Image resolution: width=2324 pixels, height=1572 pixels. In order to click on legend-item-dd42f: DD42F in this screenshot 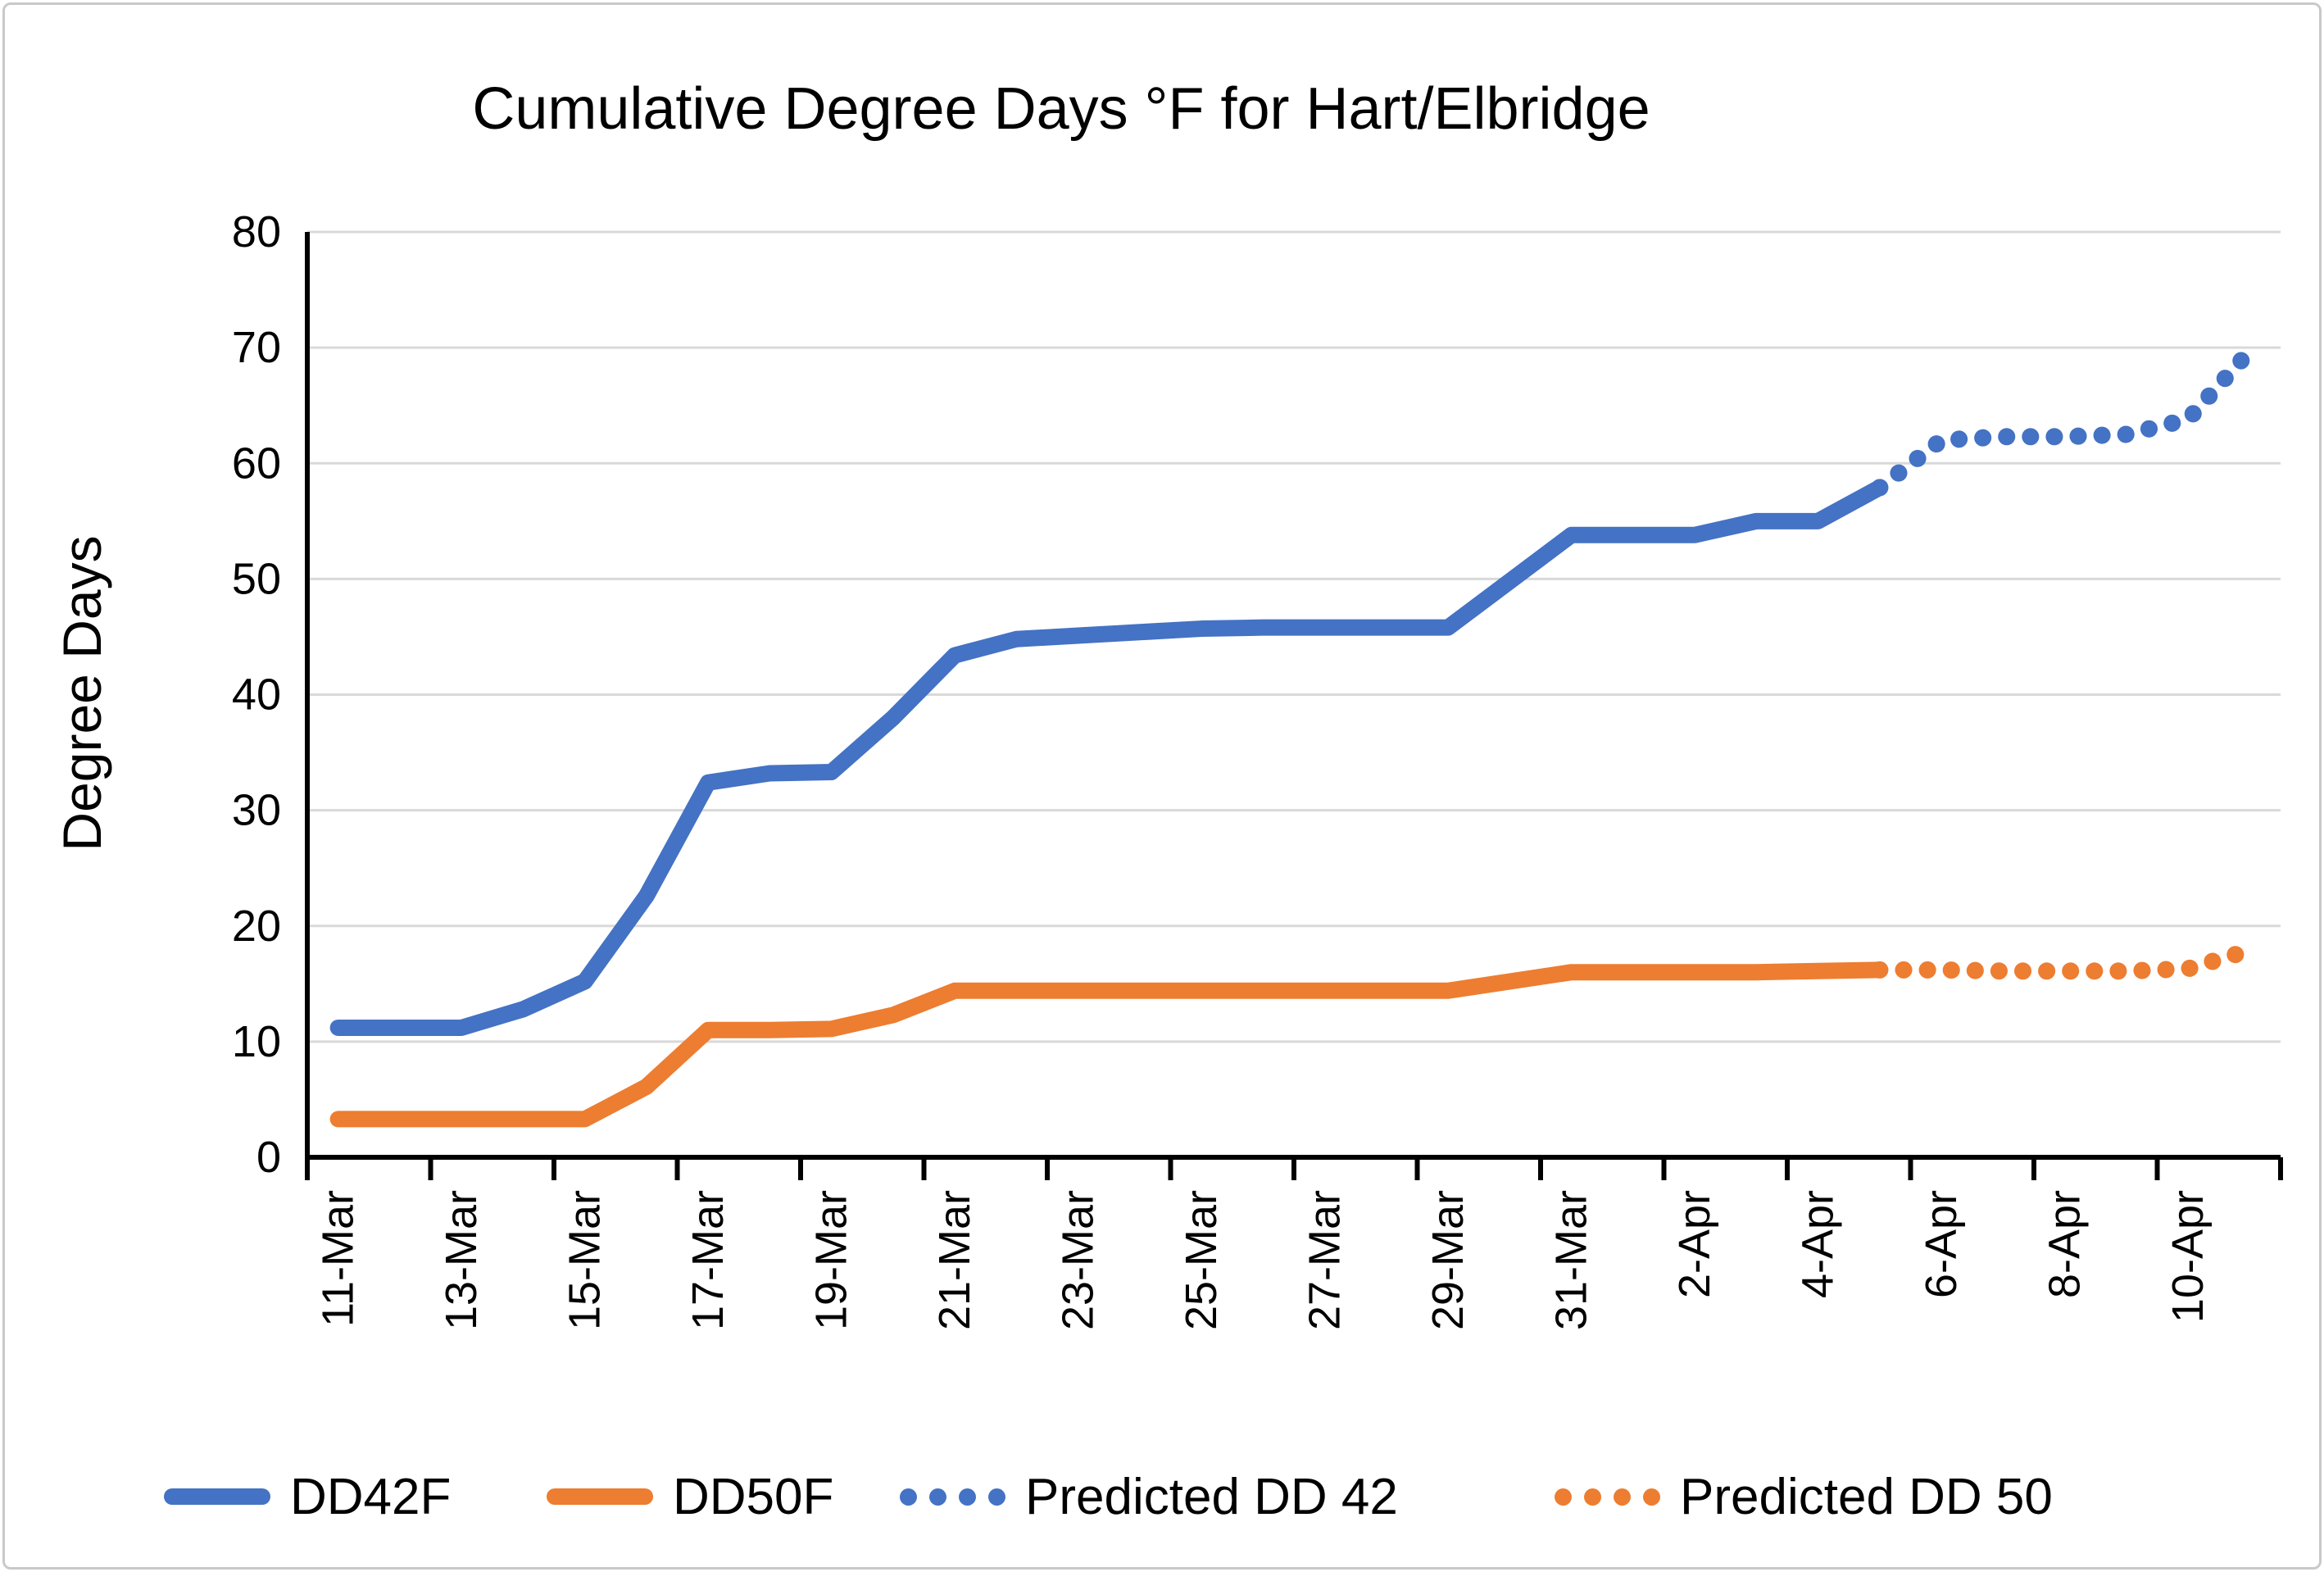, I will do `click(307, 1496)`.